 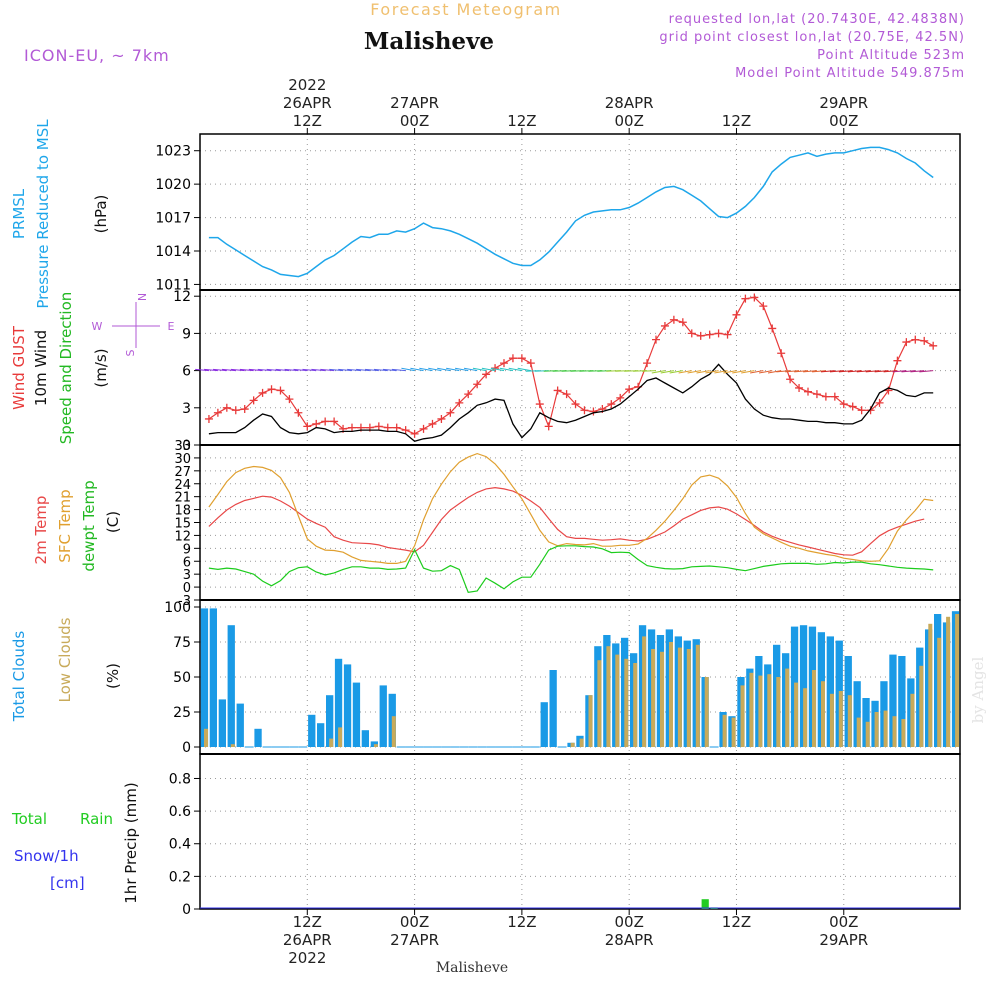 What do you see at coordinates (173, 252) in the screenshot?
I see `pressure-ytick-label: 1014` at bounding box center [173, 252].